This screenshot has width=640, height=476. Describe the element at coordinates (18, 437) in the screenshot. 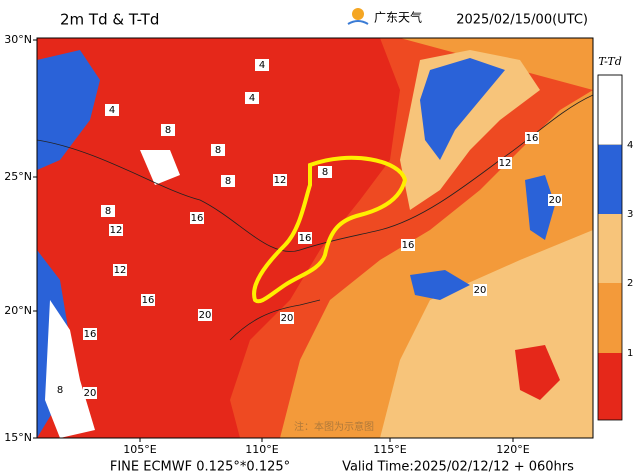

I see `lat-label: 15°N` at that location.